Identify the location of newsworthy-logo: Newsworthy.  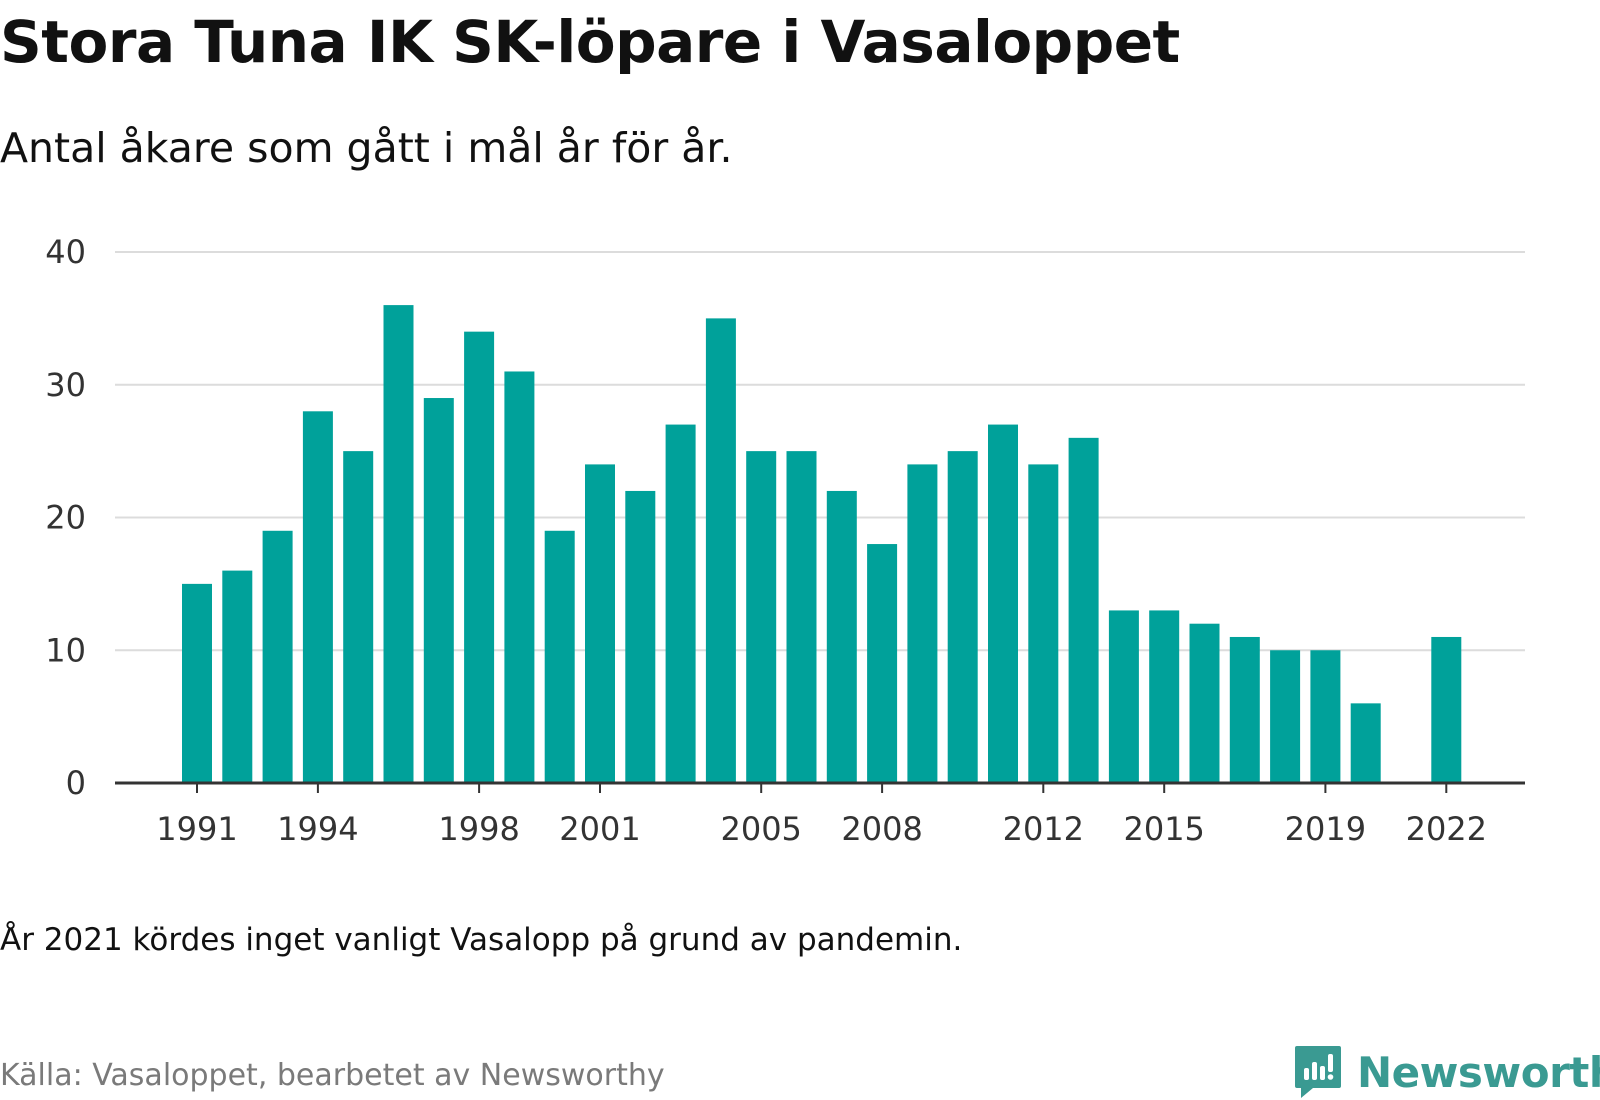
(1446, 1072).